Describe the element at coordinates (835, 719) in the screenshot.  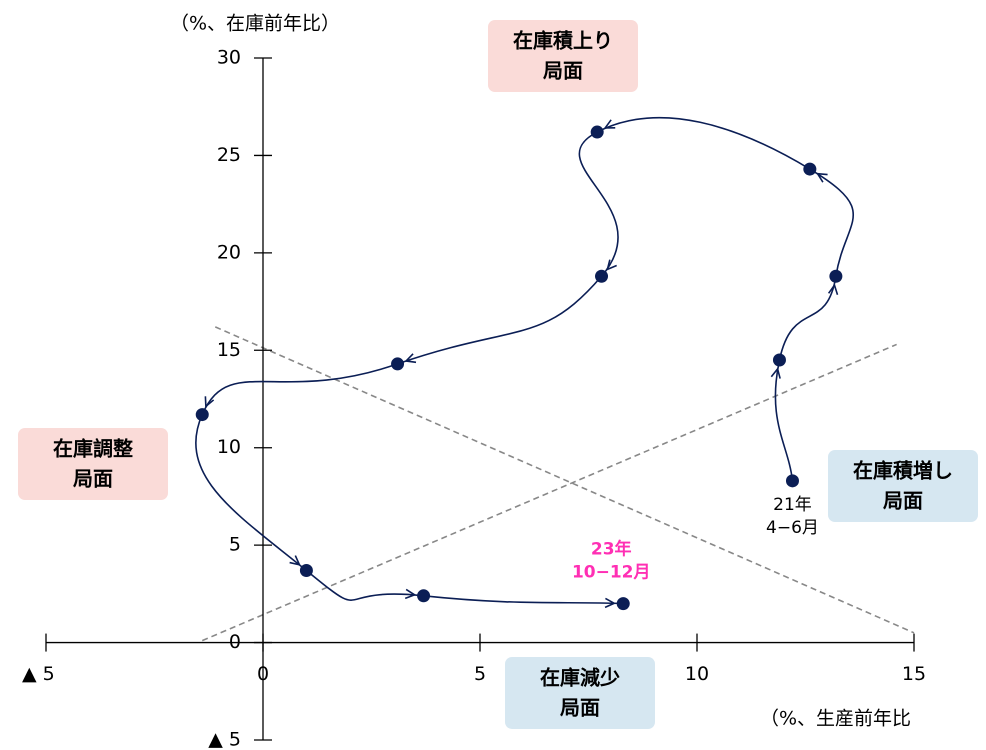
I see `x-axis-label: （%、生産前年比` at that location.